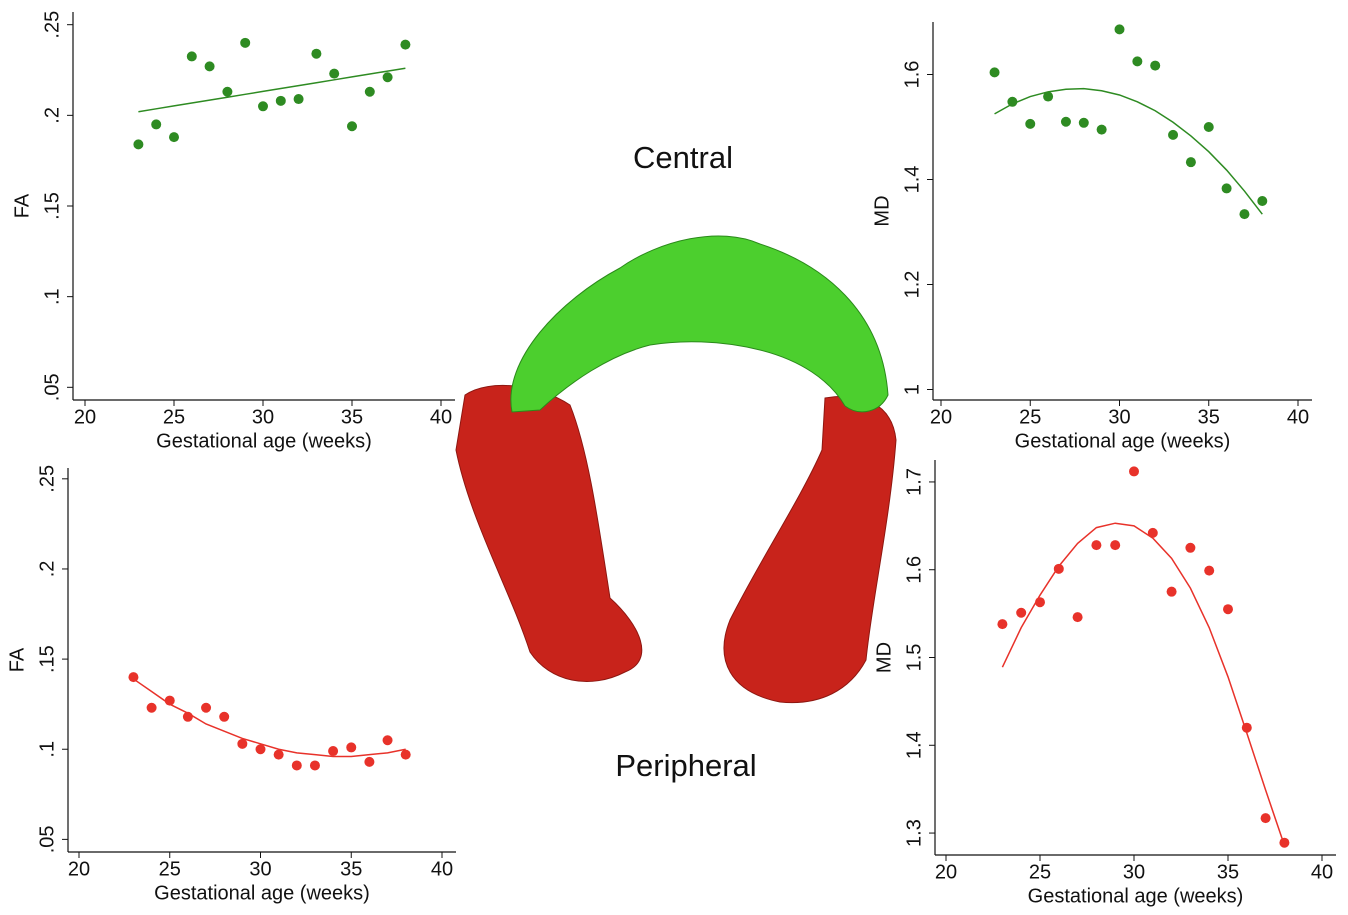 The image size is (1348, 915). Describe the element at coordinates (52, 25) in the screenshot. I see `y-tick-label: .25` at that location.